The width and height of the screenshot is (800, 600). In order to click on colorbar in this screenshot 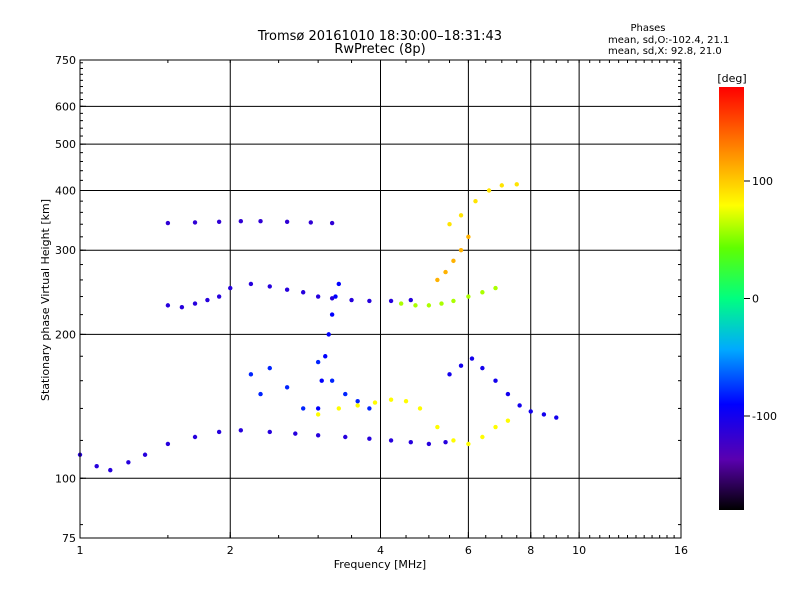, I will do `click(731, 298)`.